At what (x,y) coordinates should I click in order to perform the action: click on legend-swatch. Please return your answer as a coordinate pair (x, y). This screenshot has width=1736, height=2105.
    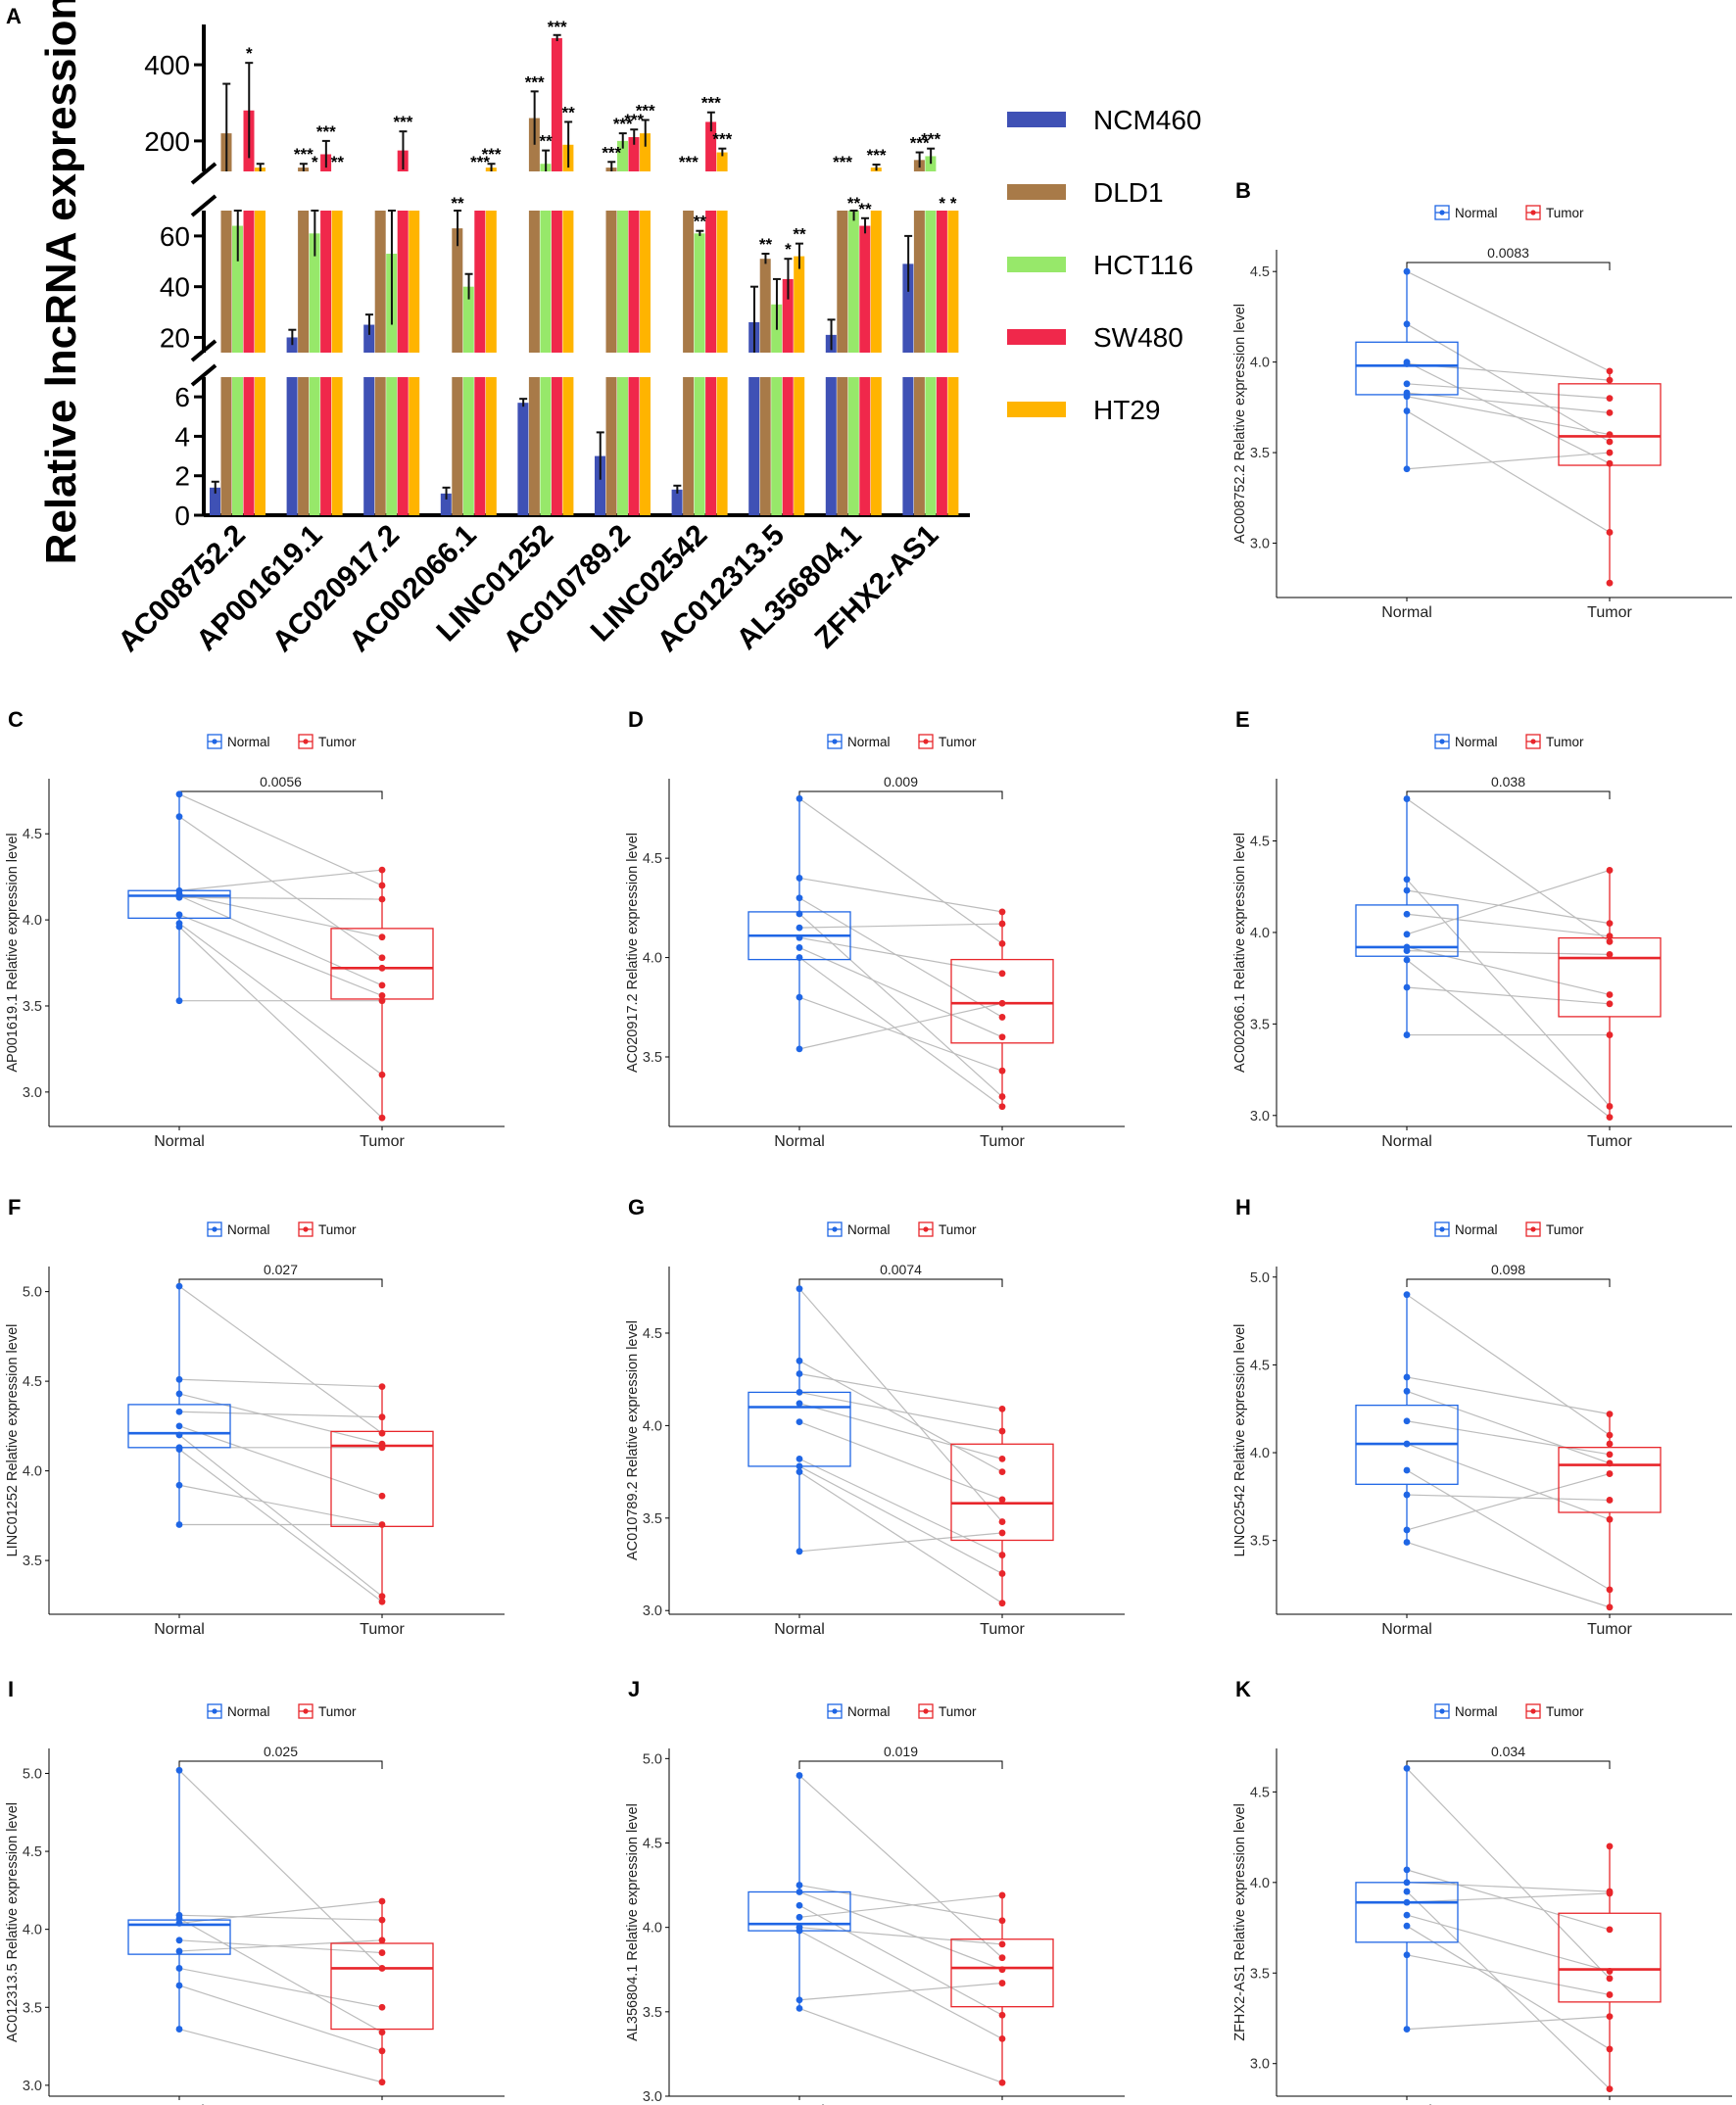
    Looking at the image, I should click on (1036, 192).